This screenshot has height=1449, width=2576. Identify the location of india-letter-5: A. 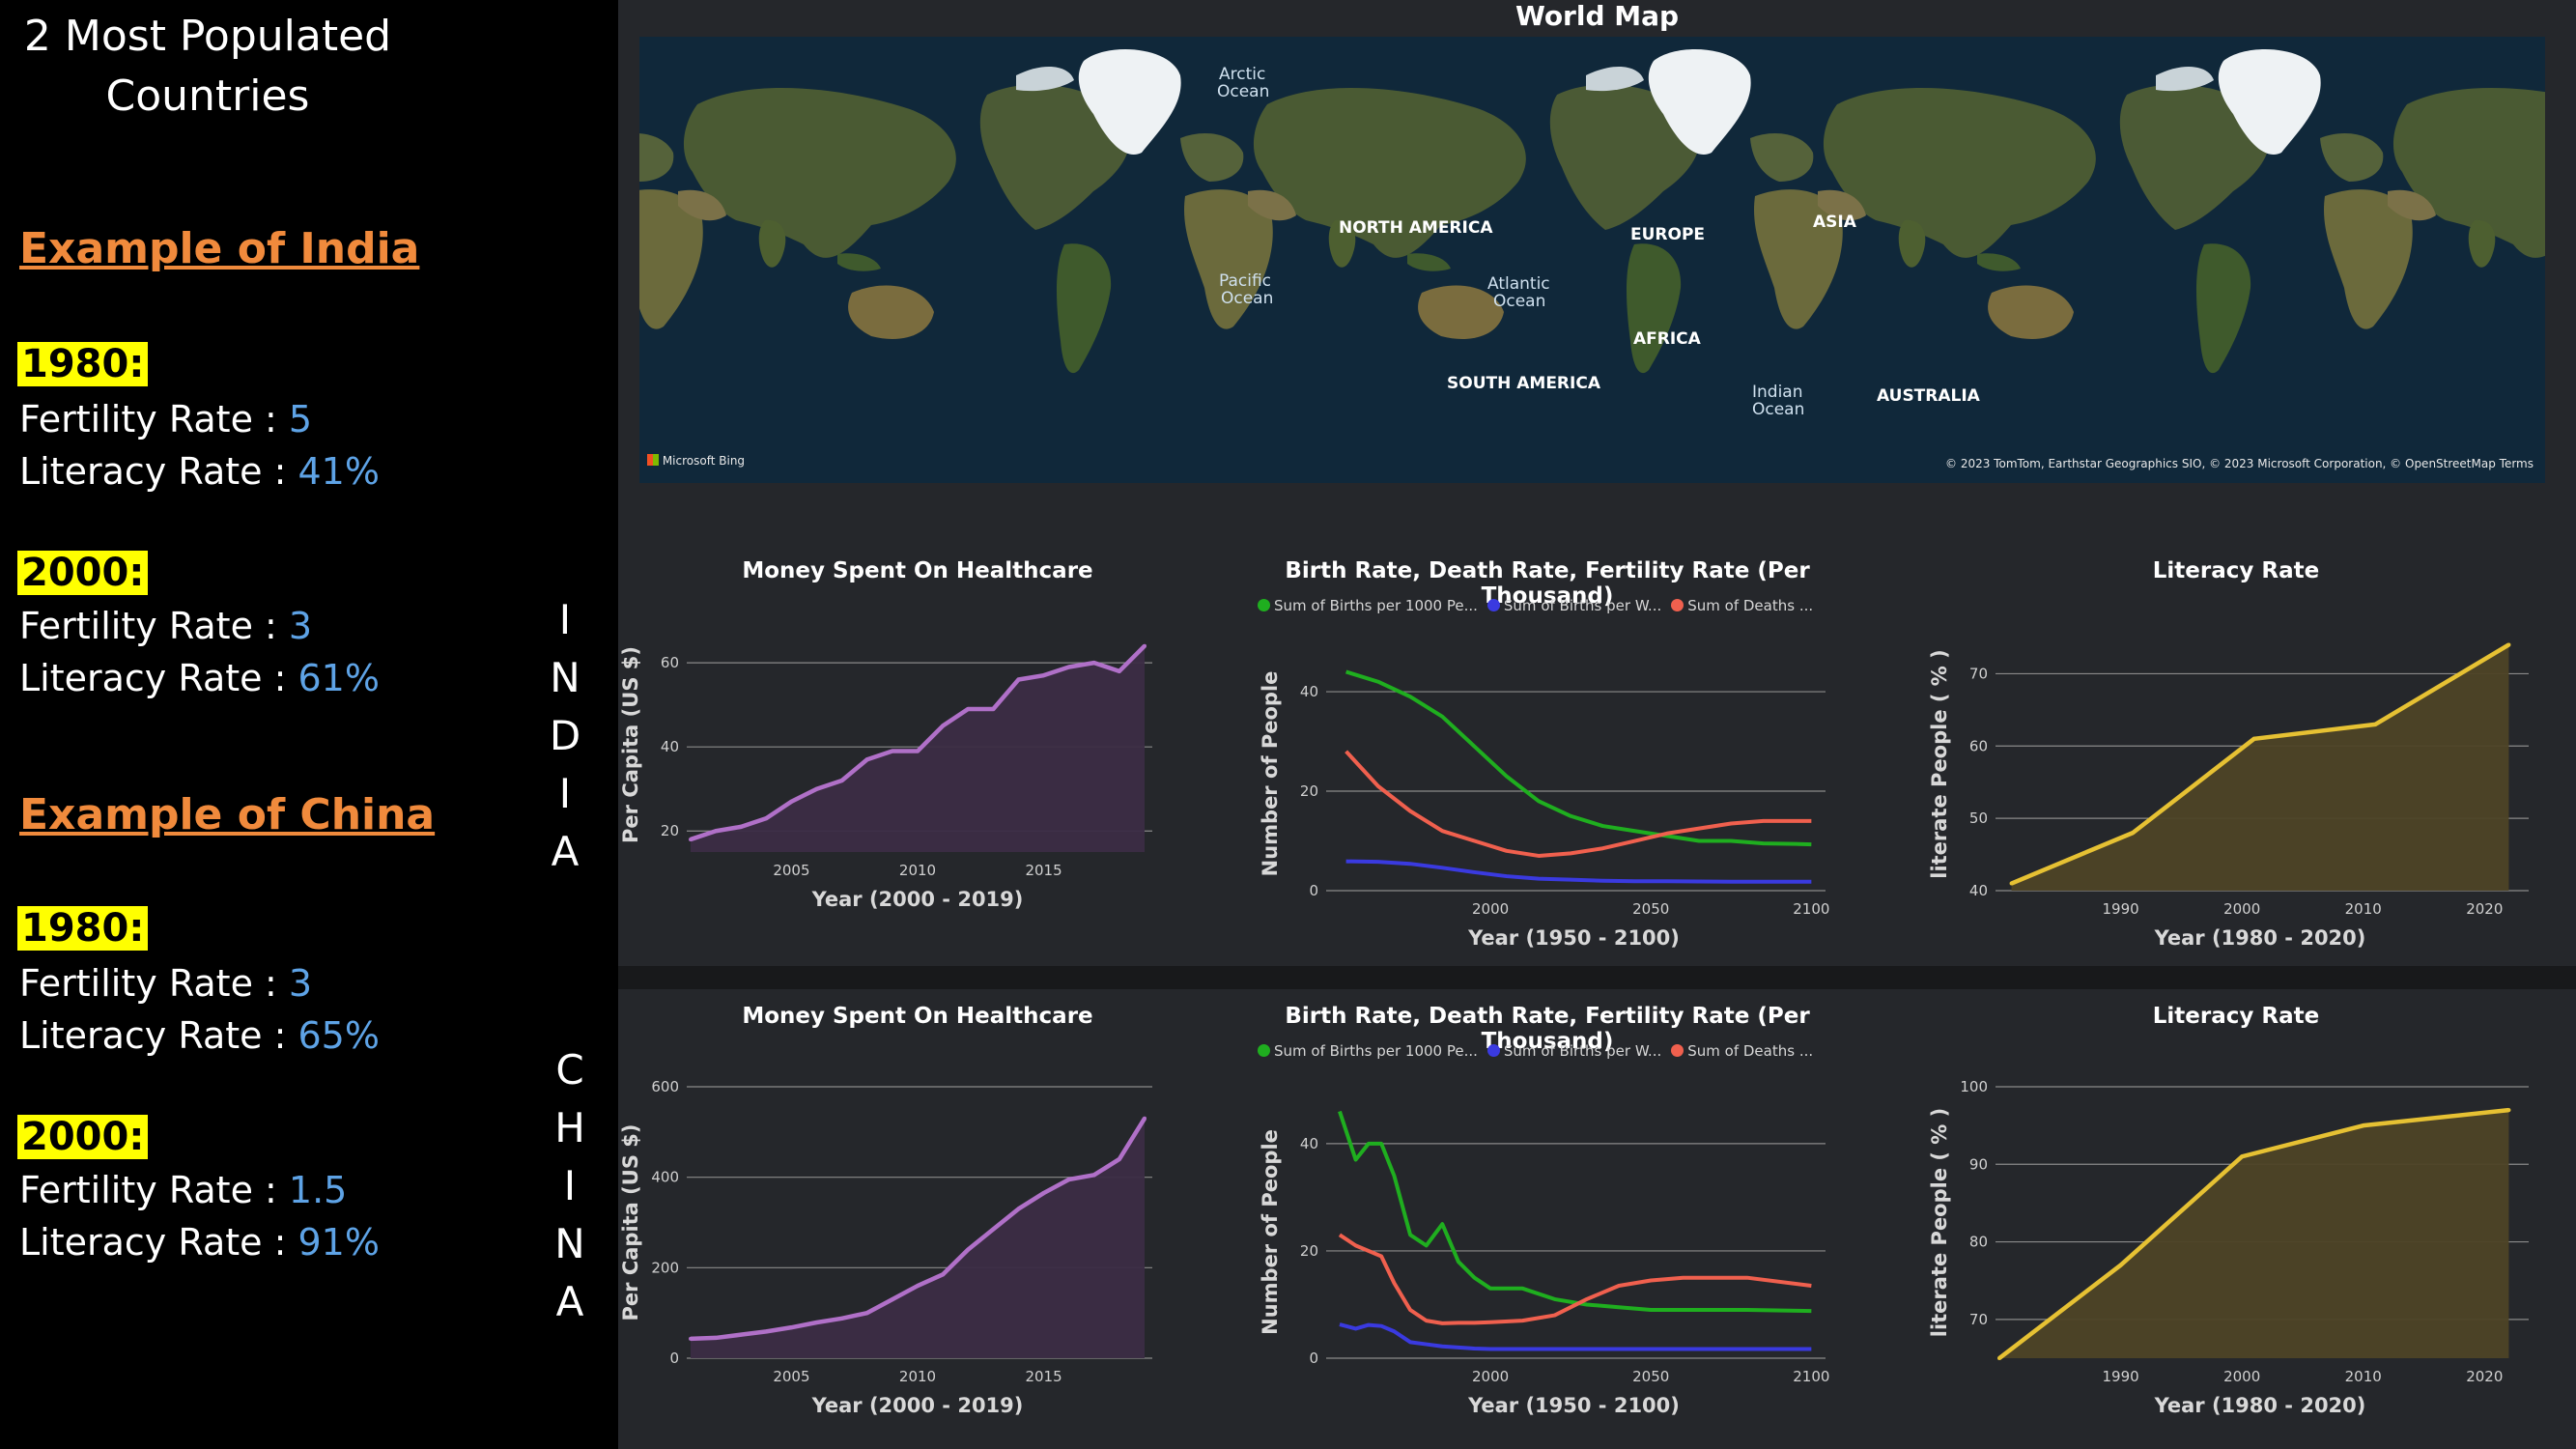
(565, 851).